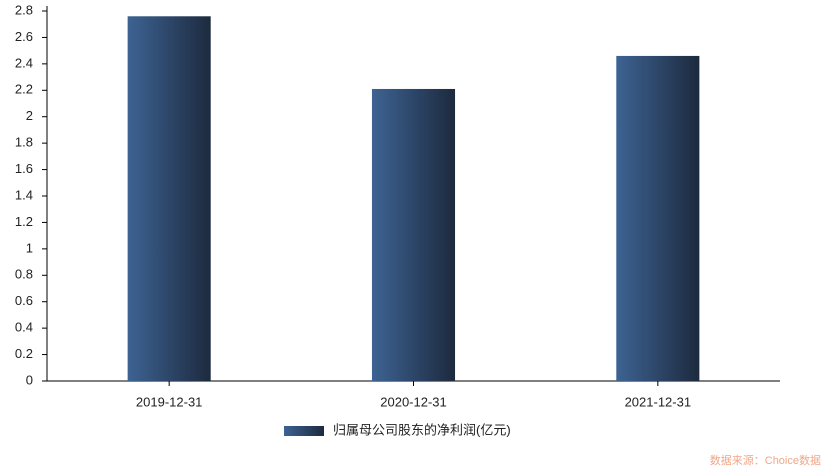  What do you see at coordinates (24, 194) in the screenshot?
I see `y-tick-label: 1.4` at bounding box center [24, 194].